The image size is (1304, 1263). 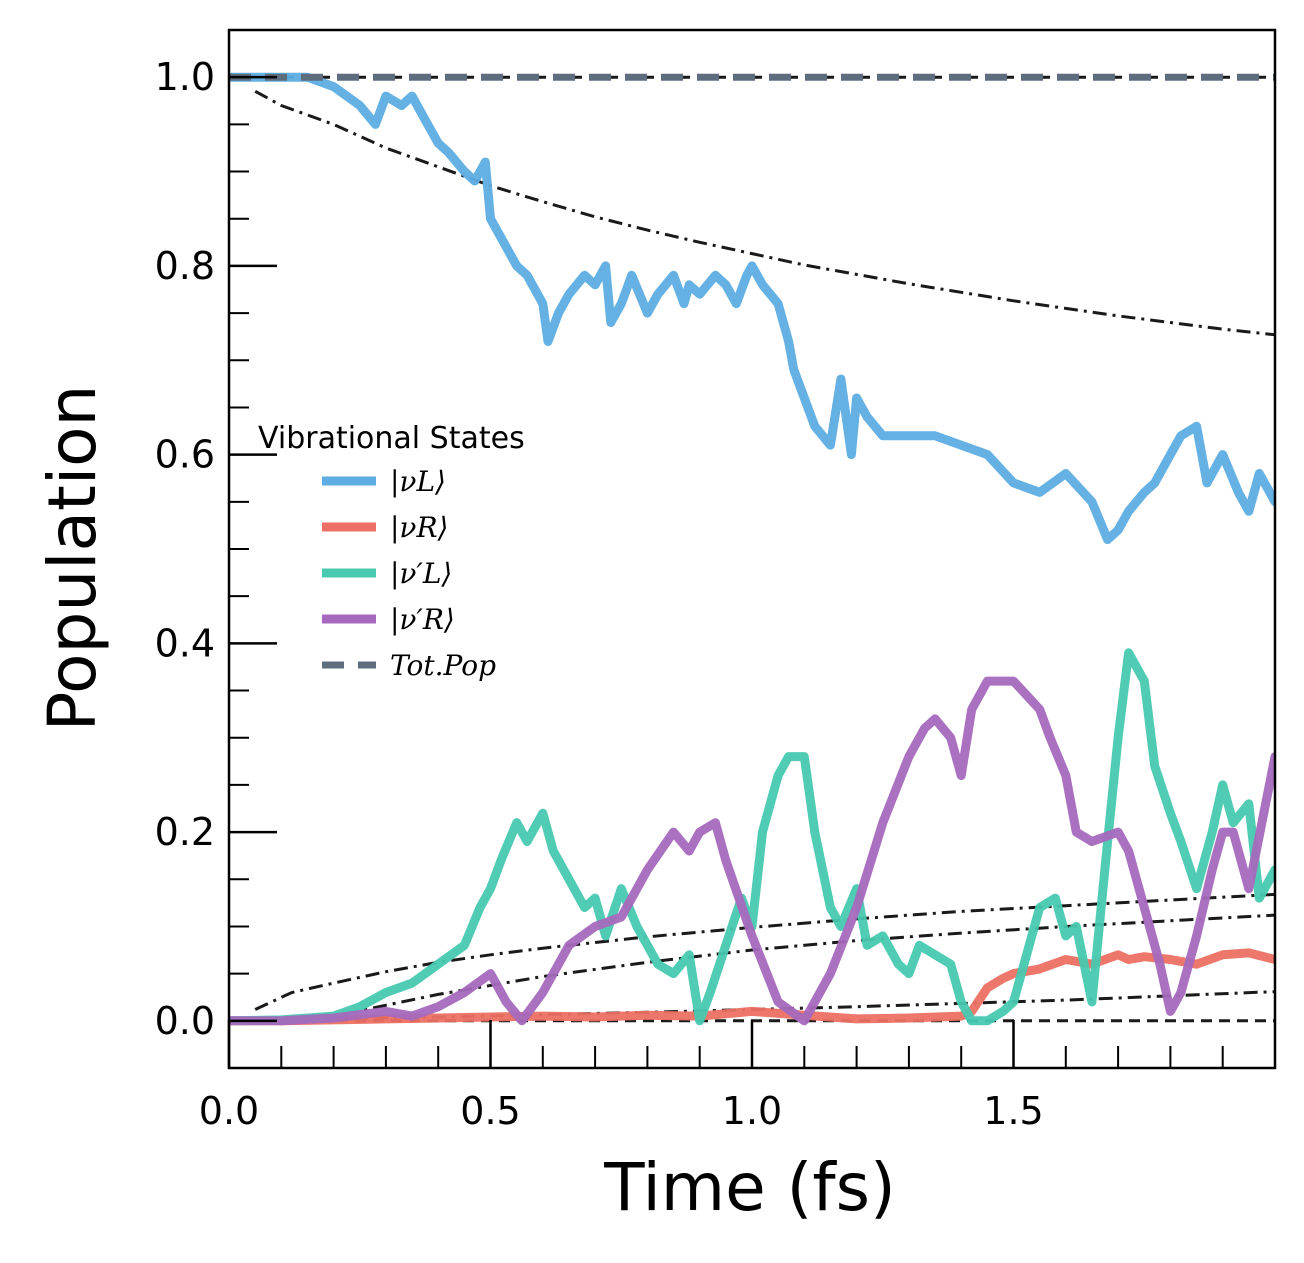 What do you see at coordinates (391, 438) in the screenshot?
I see `legend-title: Vibrational States` at bounding box center [391, 438].